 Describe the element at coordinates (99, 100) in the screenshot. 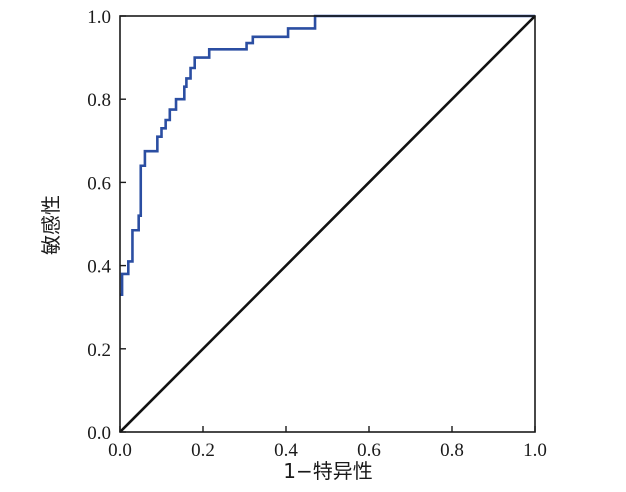

I see `y-tick-label: 0.8` at that location.